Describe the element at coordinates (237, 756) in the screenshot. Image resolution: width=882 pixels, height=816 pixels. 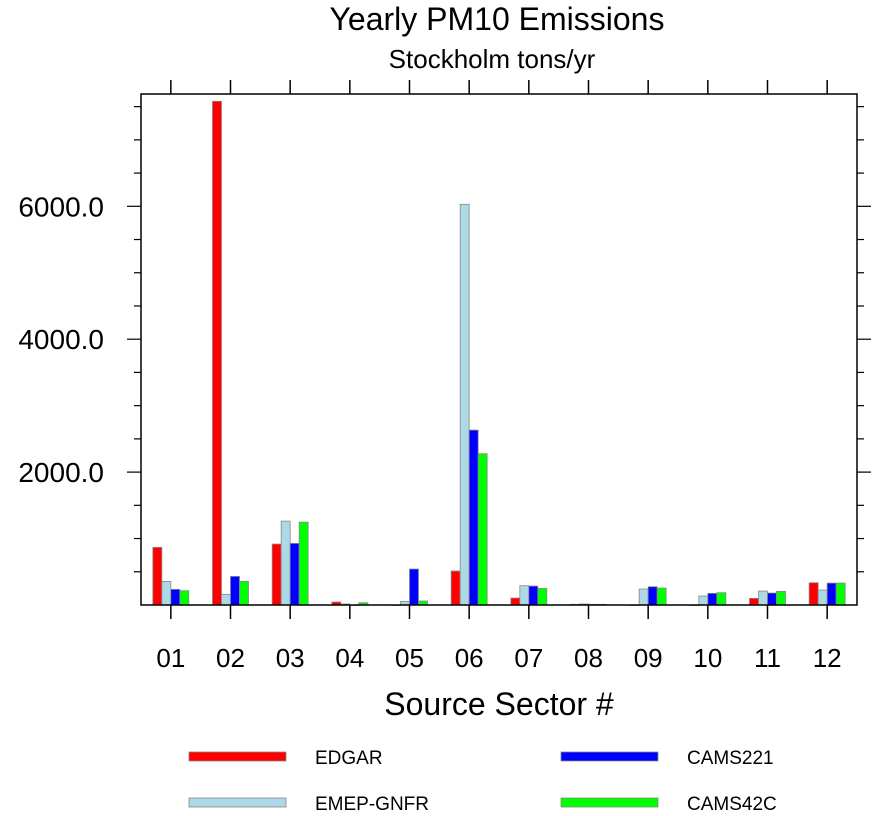
I see `legend-swatch-edgar` at that location.